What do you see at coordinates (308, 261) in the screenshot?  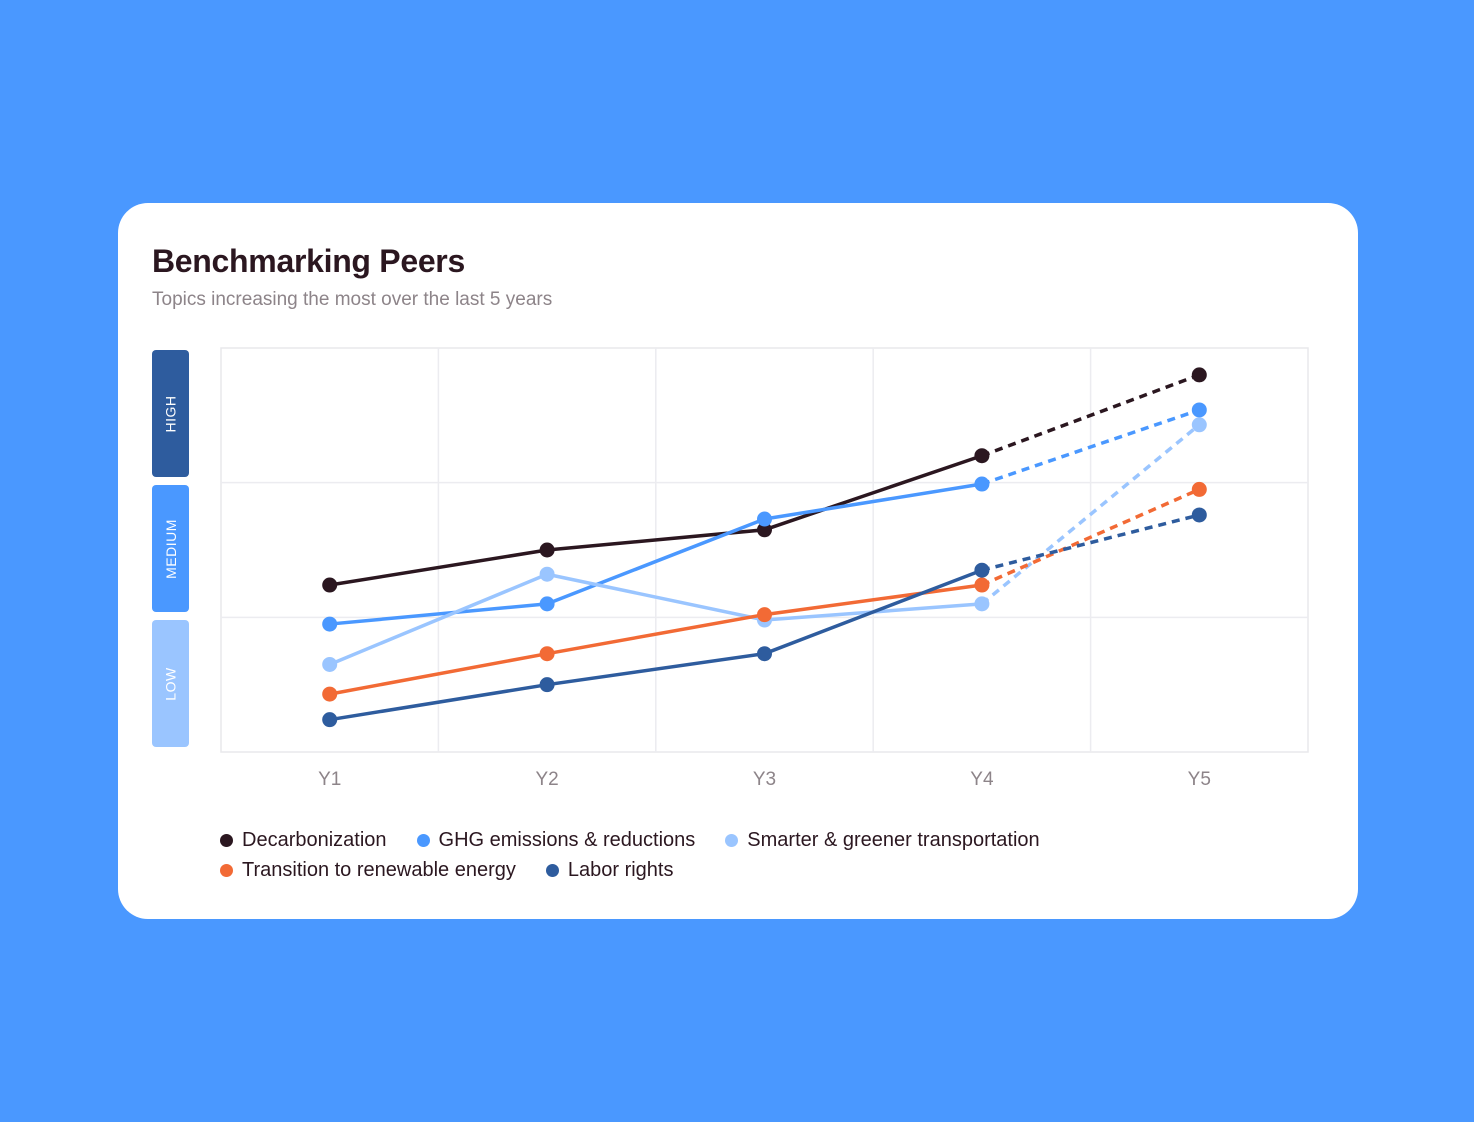 I see `chart-title: Benchmarking Peers` at bounding box center [308, 261].